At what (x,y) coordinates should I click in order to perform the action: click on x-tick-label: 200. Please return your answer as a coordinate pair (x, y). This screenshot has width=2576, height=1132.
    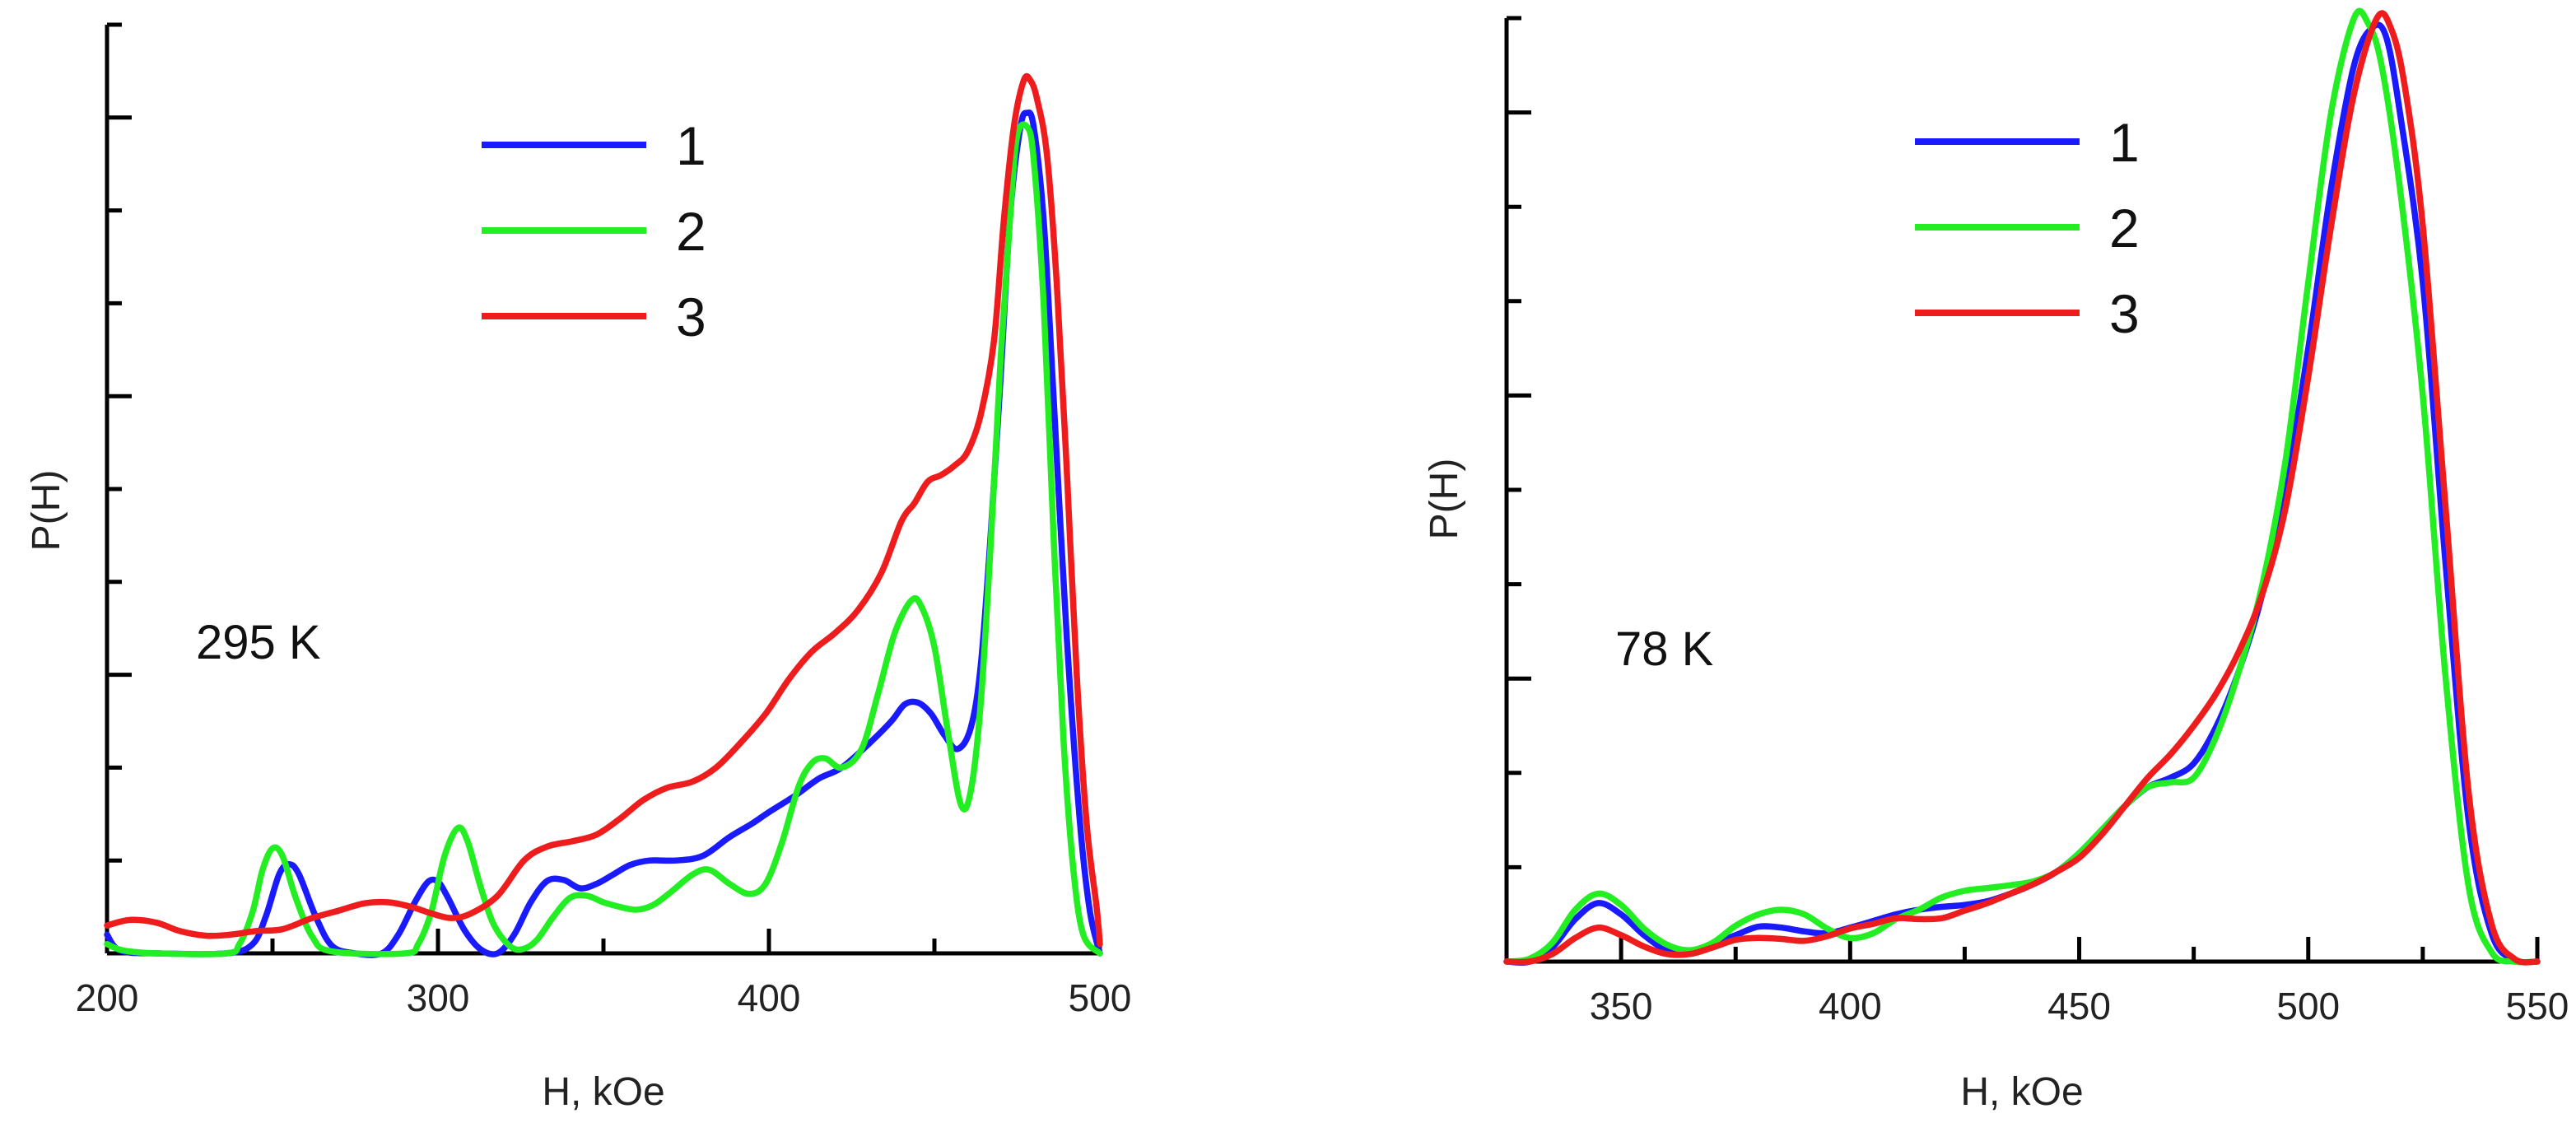
    Looking at the image, I should click on (107, 997).